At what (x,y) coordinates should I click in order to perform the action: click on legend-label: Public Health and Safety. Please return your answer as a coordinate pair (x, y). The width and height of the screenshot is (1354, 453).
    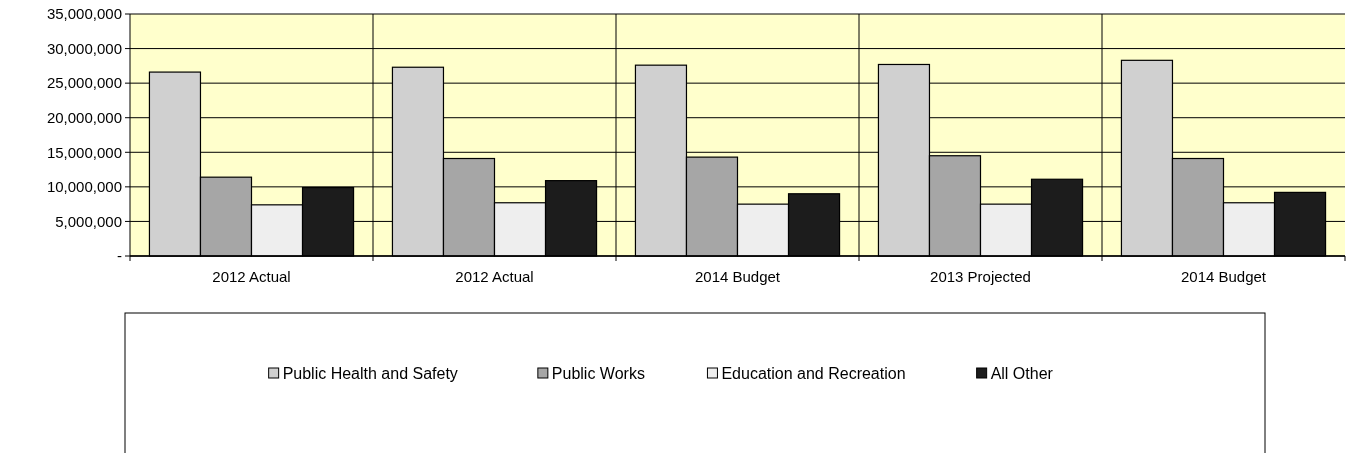
    Looking at the image, I should click on (370, 373).